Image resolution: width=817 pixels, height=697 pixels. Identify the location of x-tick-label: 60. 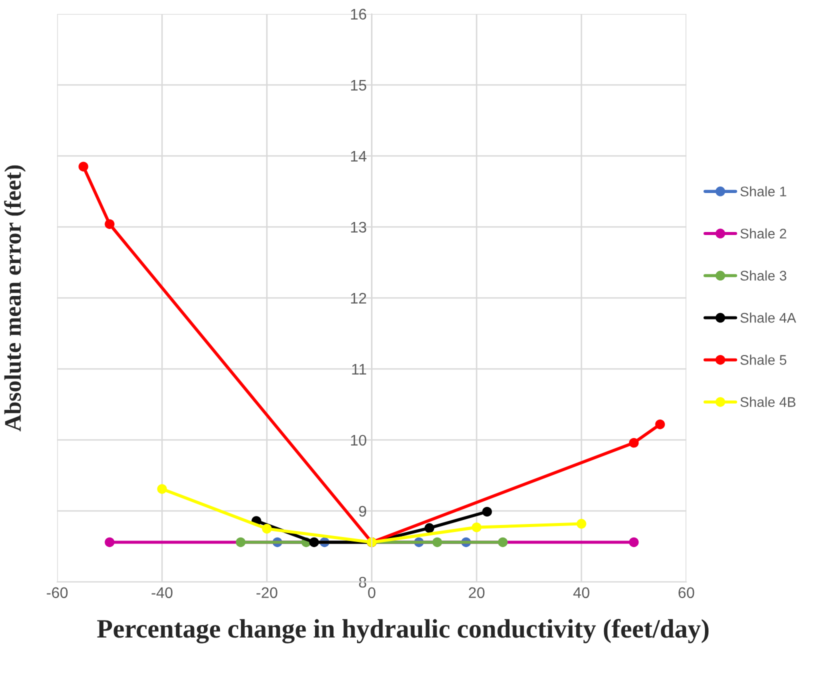
(686, 592).